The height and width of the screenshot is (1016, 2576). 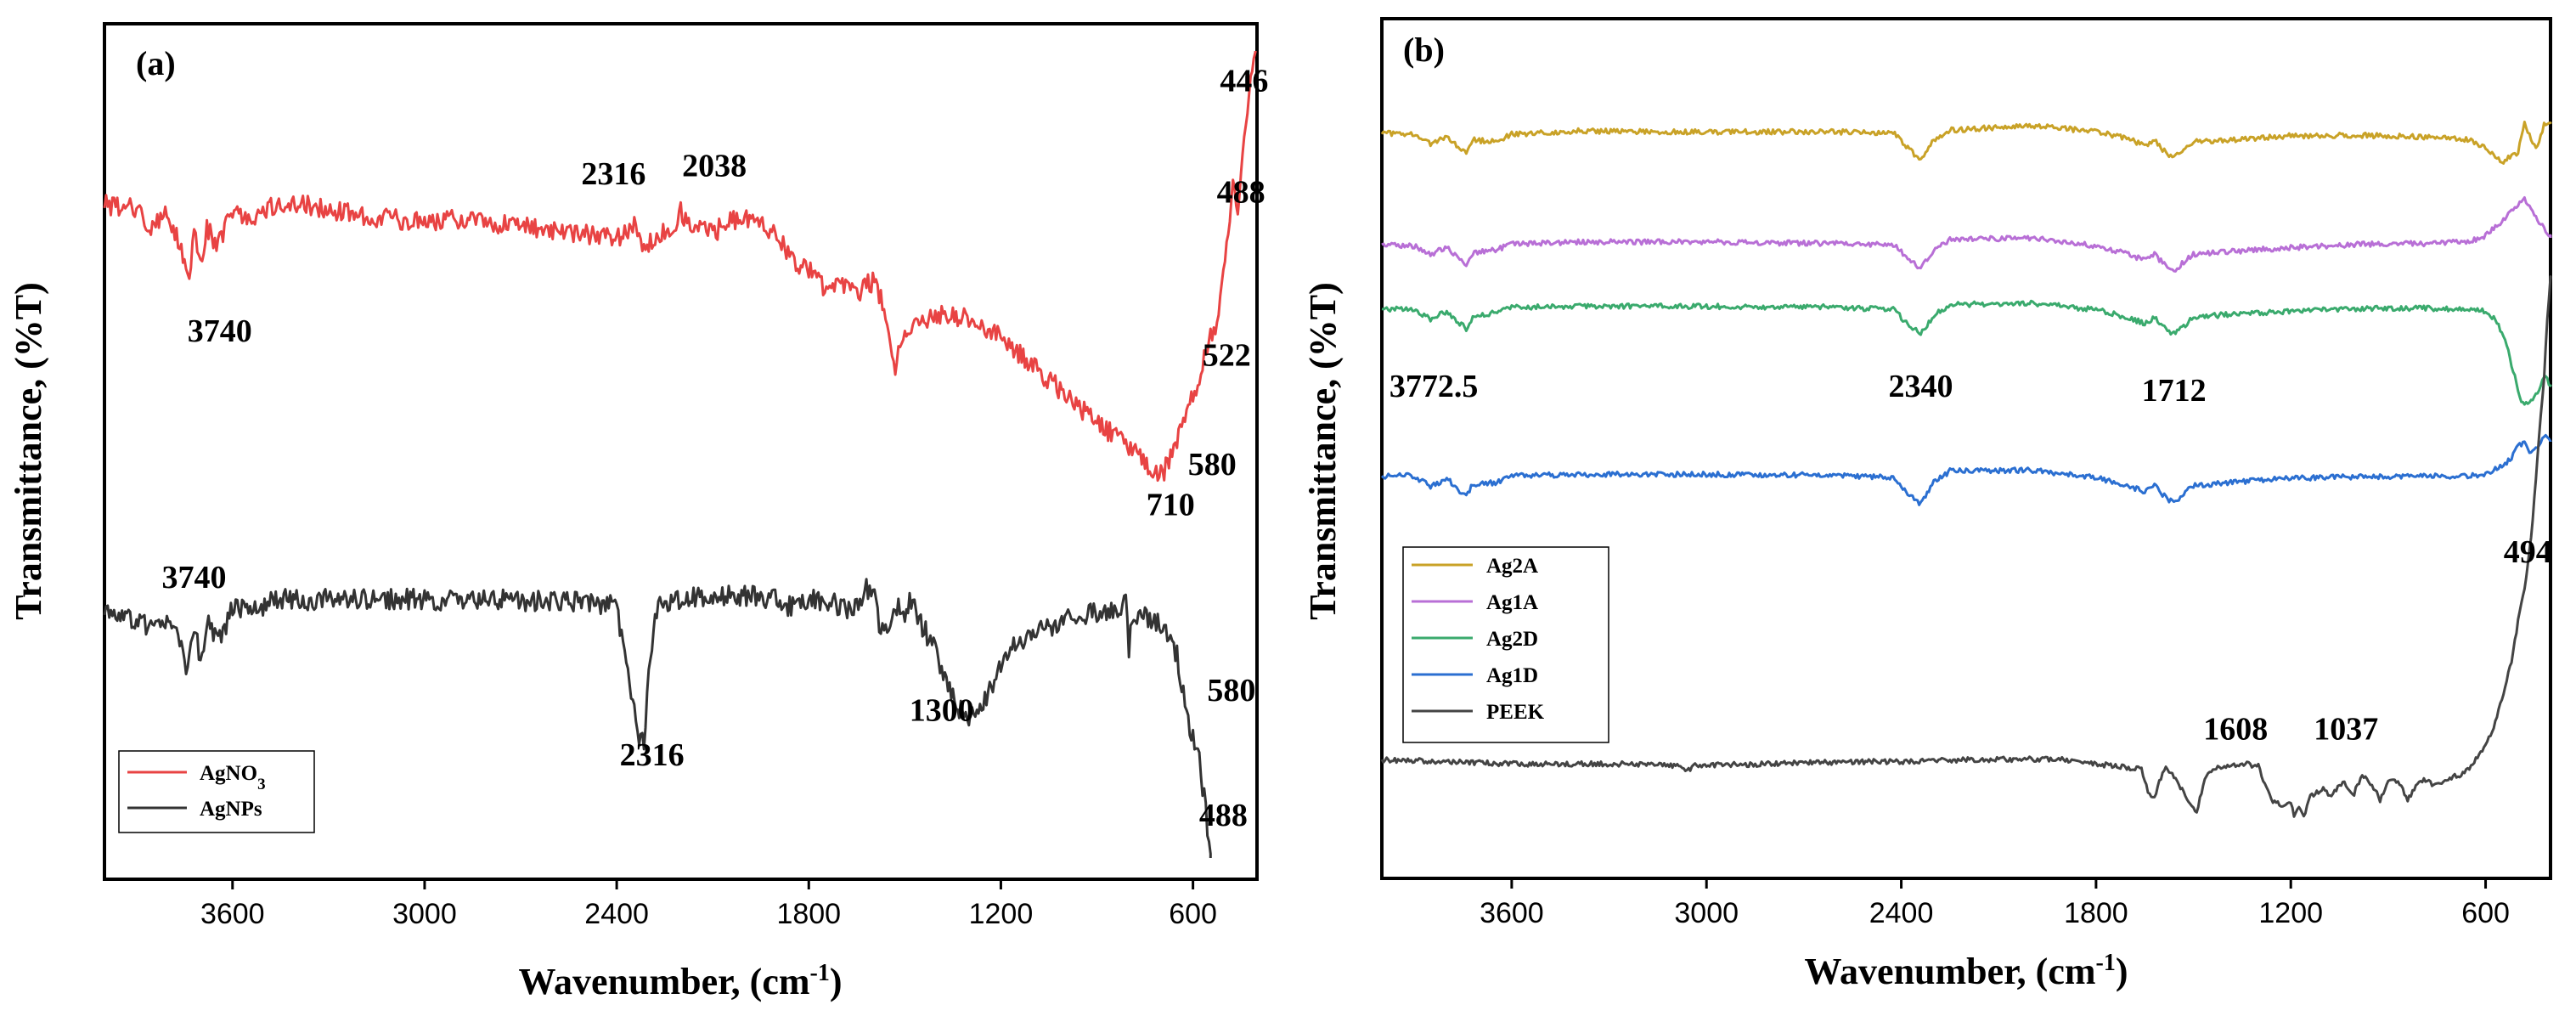 What do you see at coordinates (708, 904) in the screenshot?
I see `panel-a-x-ticks: 3600 3000 2400 1800 1200 600` at bounding box center [708, 904].